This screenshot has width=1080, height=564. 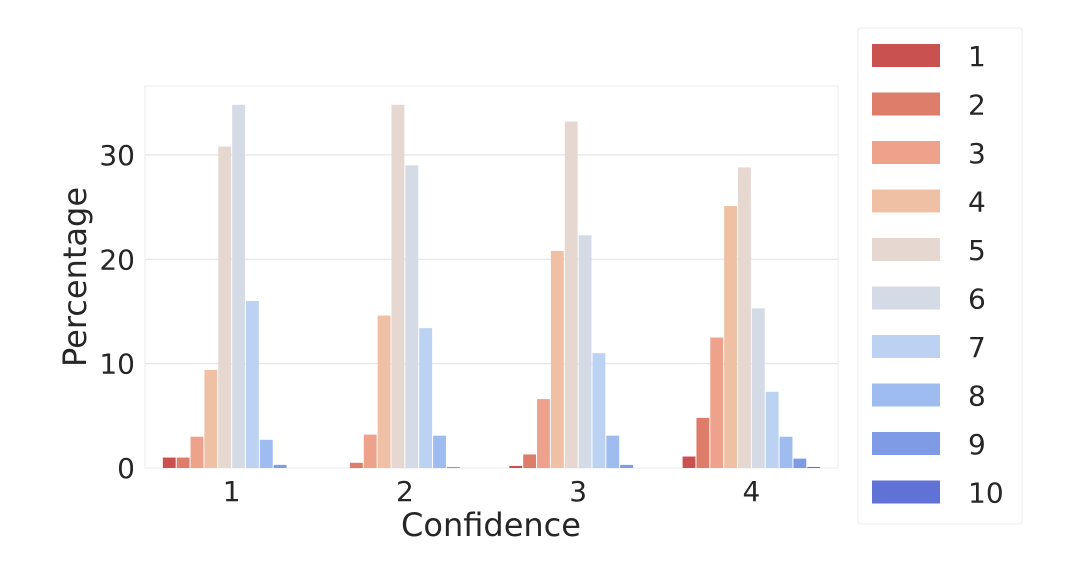 I want to click on legend-label: 4, so click(x=977, y=202).